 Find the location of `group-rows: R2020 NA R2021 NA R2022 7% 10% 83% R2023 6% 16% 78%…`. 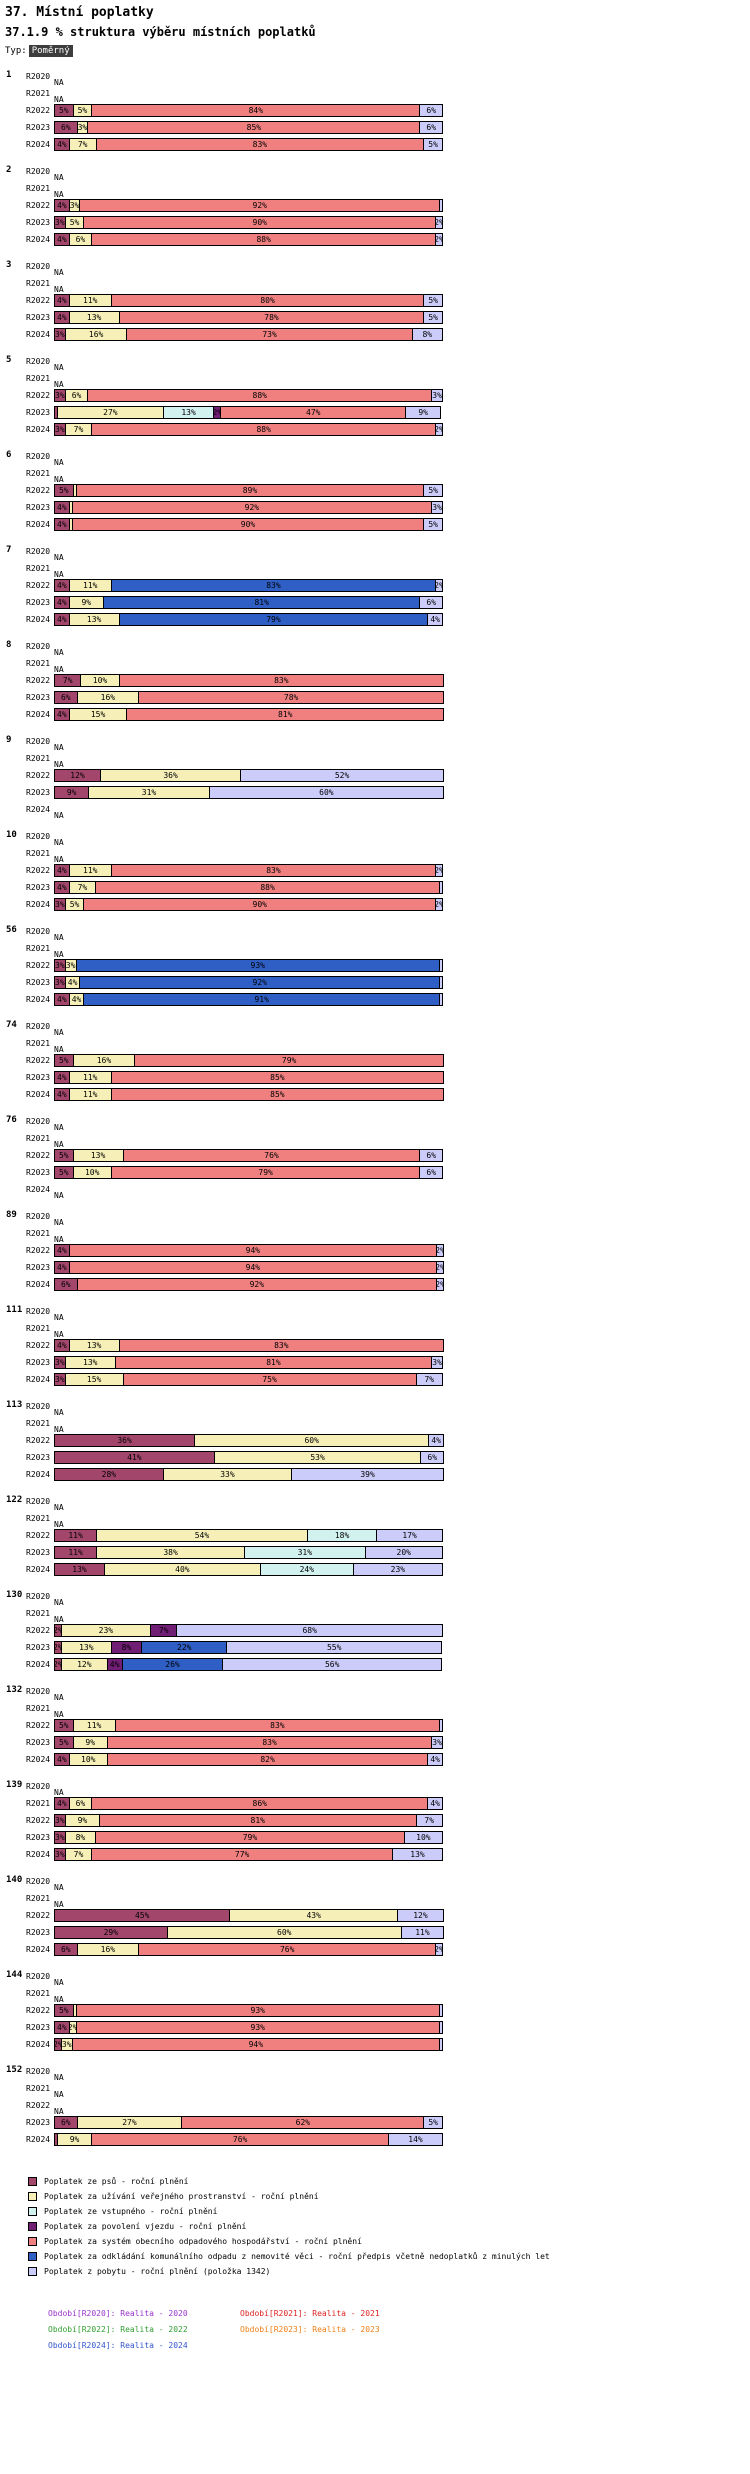

group-rows: R2020 NA R2021 NA R2022 7% 10% 83% R2023 6% 16% 78%… is located at coordinates (388, 680).